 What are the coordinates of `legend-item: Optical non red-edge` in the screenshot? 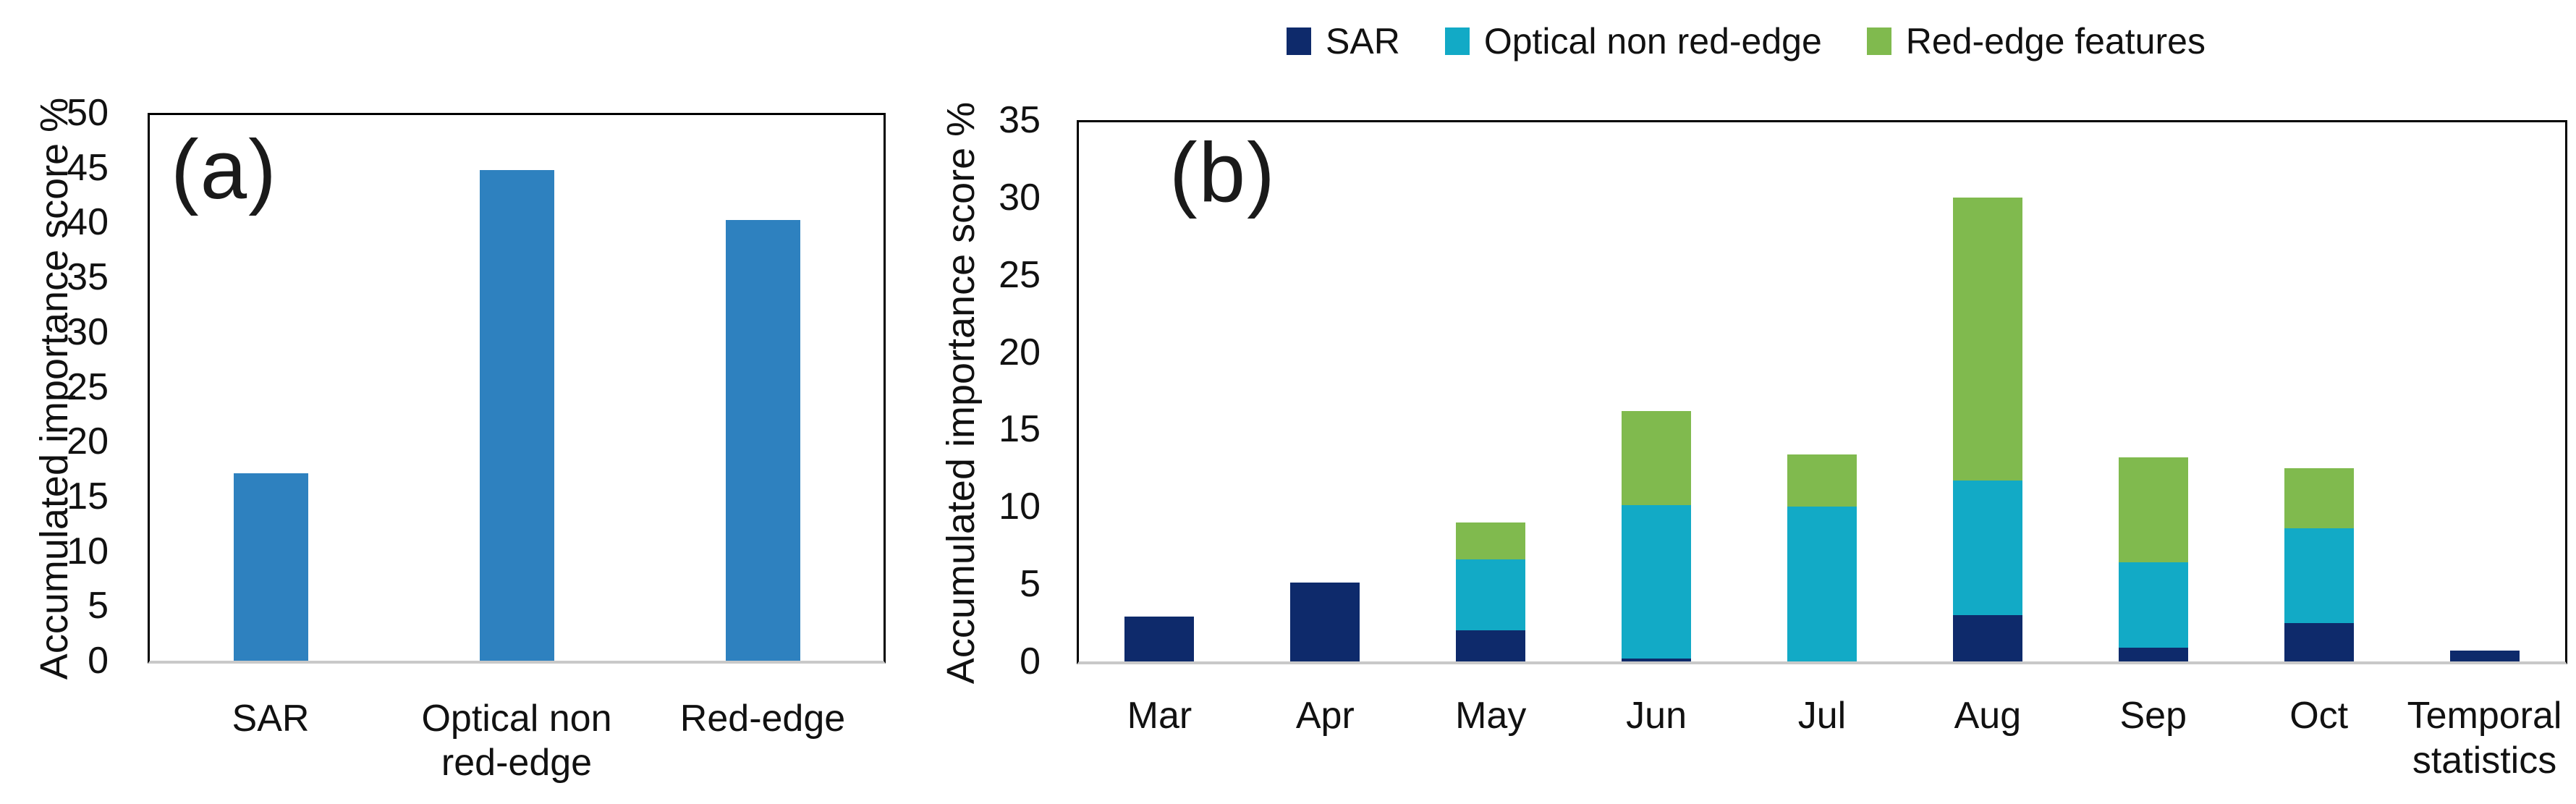 It's located at (1633, 41).